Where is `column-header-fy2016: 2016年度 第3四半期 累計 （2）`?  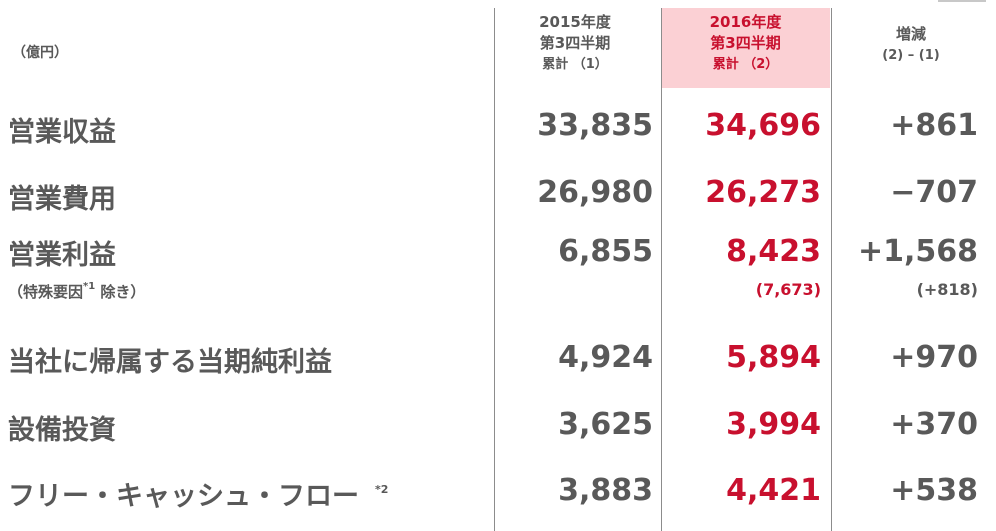
column-header-fy2016: 2016年度 第3四半期 累計 （2） is located at coordinates (745, 43).